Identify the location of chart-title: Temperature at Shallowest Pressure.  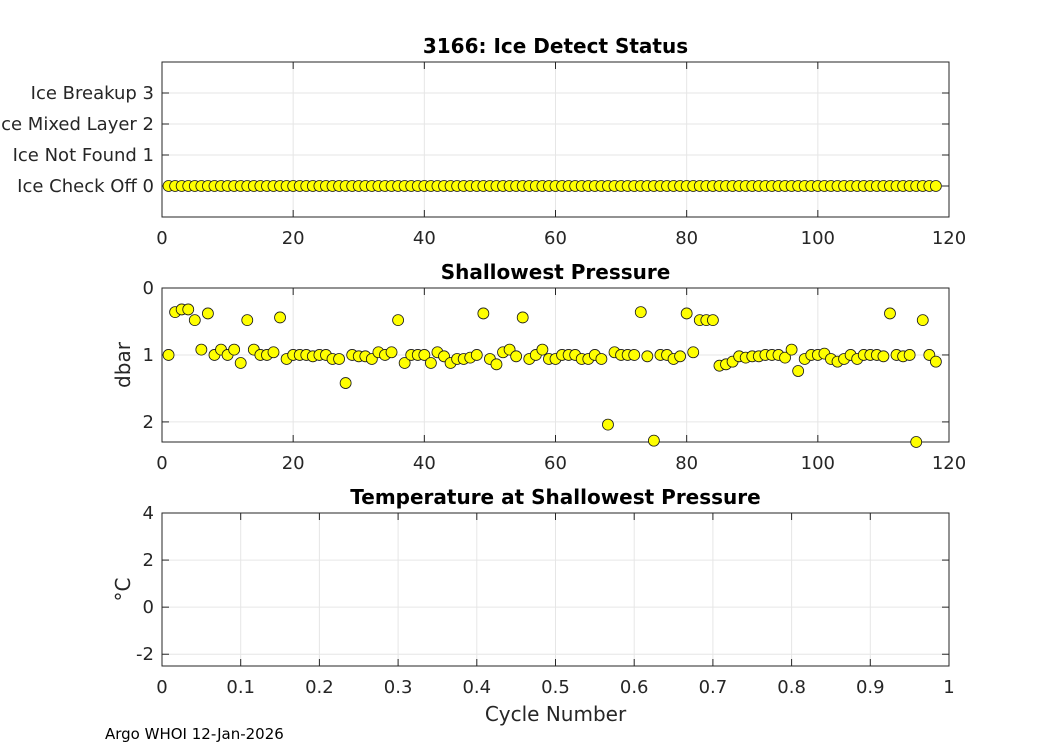
(555, 497).